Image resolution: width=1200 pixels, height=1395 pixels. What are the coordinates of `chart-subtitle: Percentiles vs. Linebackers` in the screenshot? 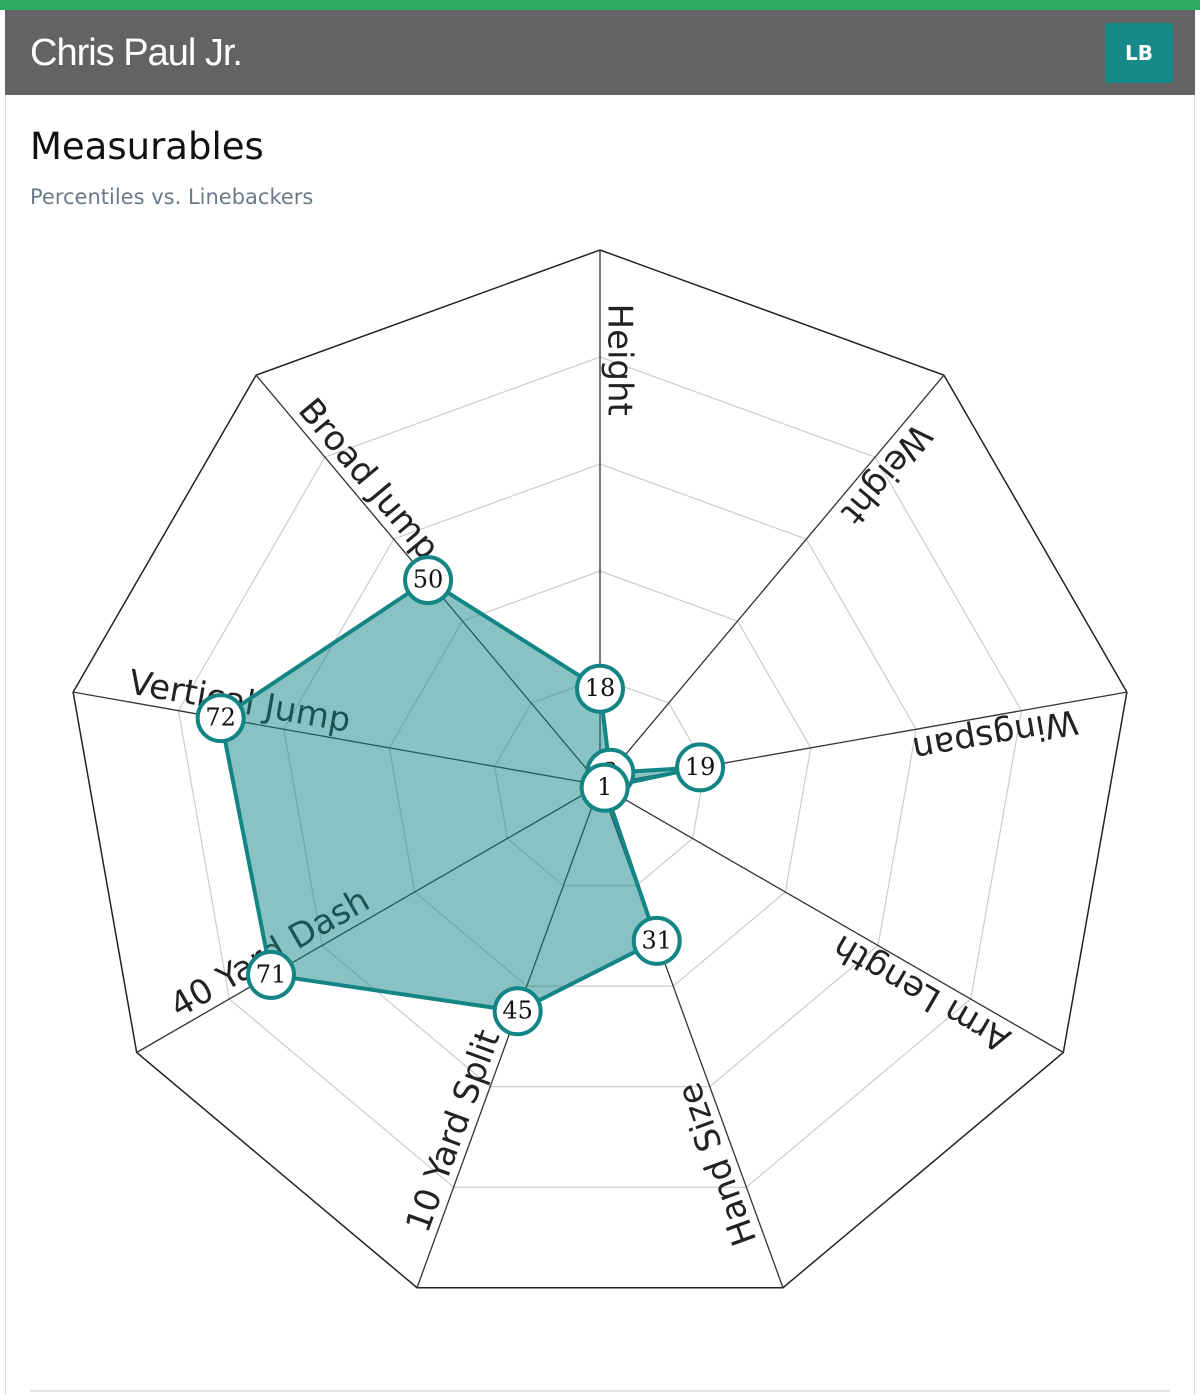 It's located at (172, 197).